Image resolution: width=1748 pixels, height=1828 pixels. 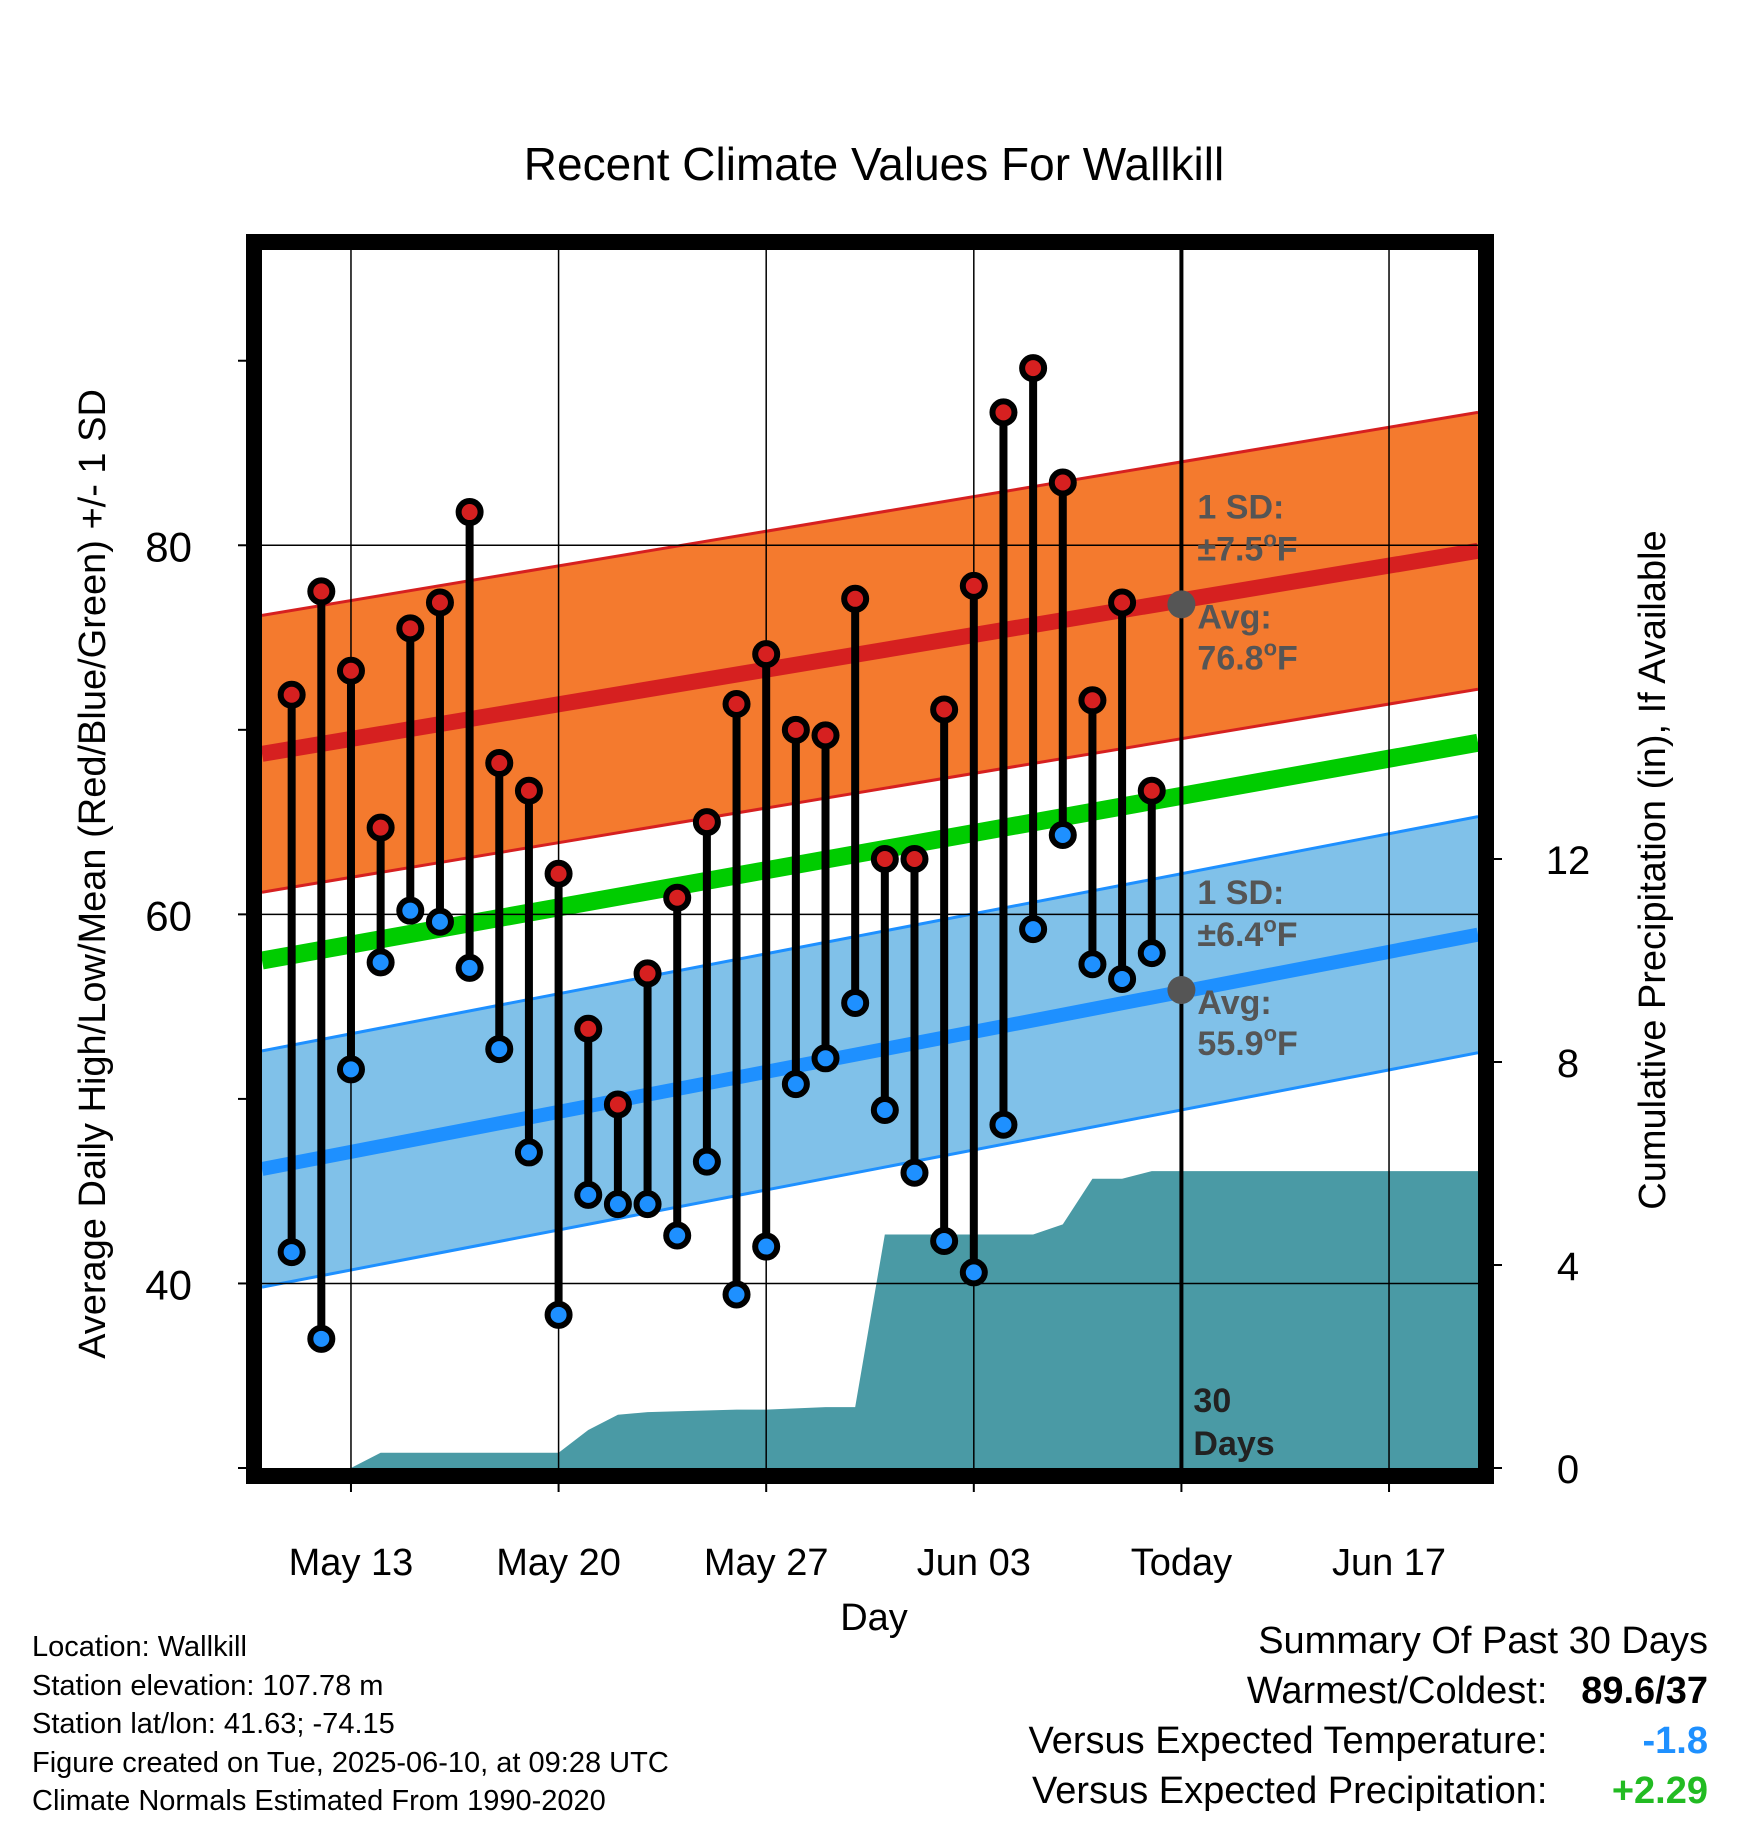 What do you see at coordinates (1397, 1691) in the screenshot?
I see `warm-cold-label: Warmest/Coldest:` at bounding box center [1397, 1691].